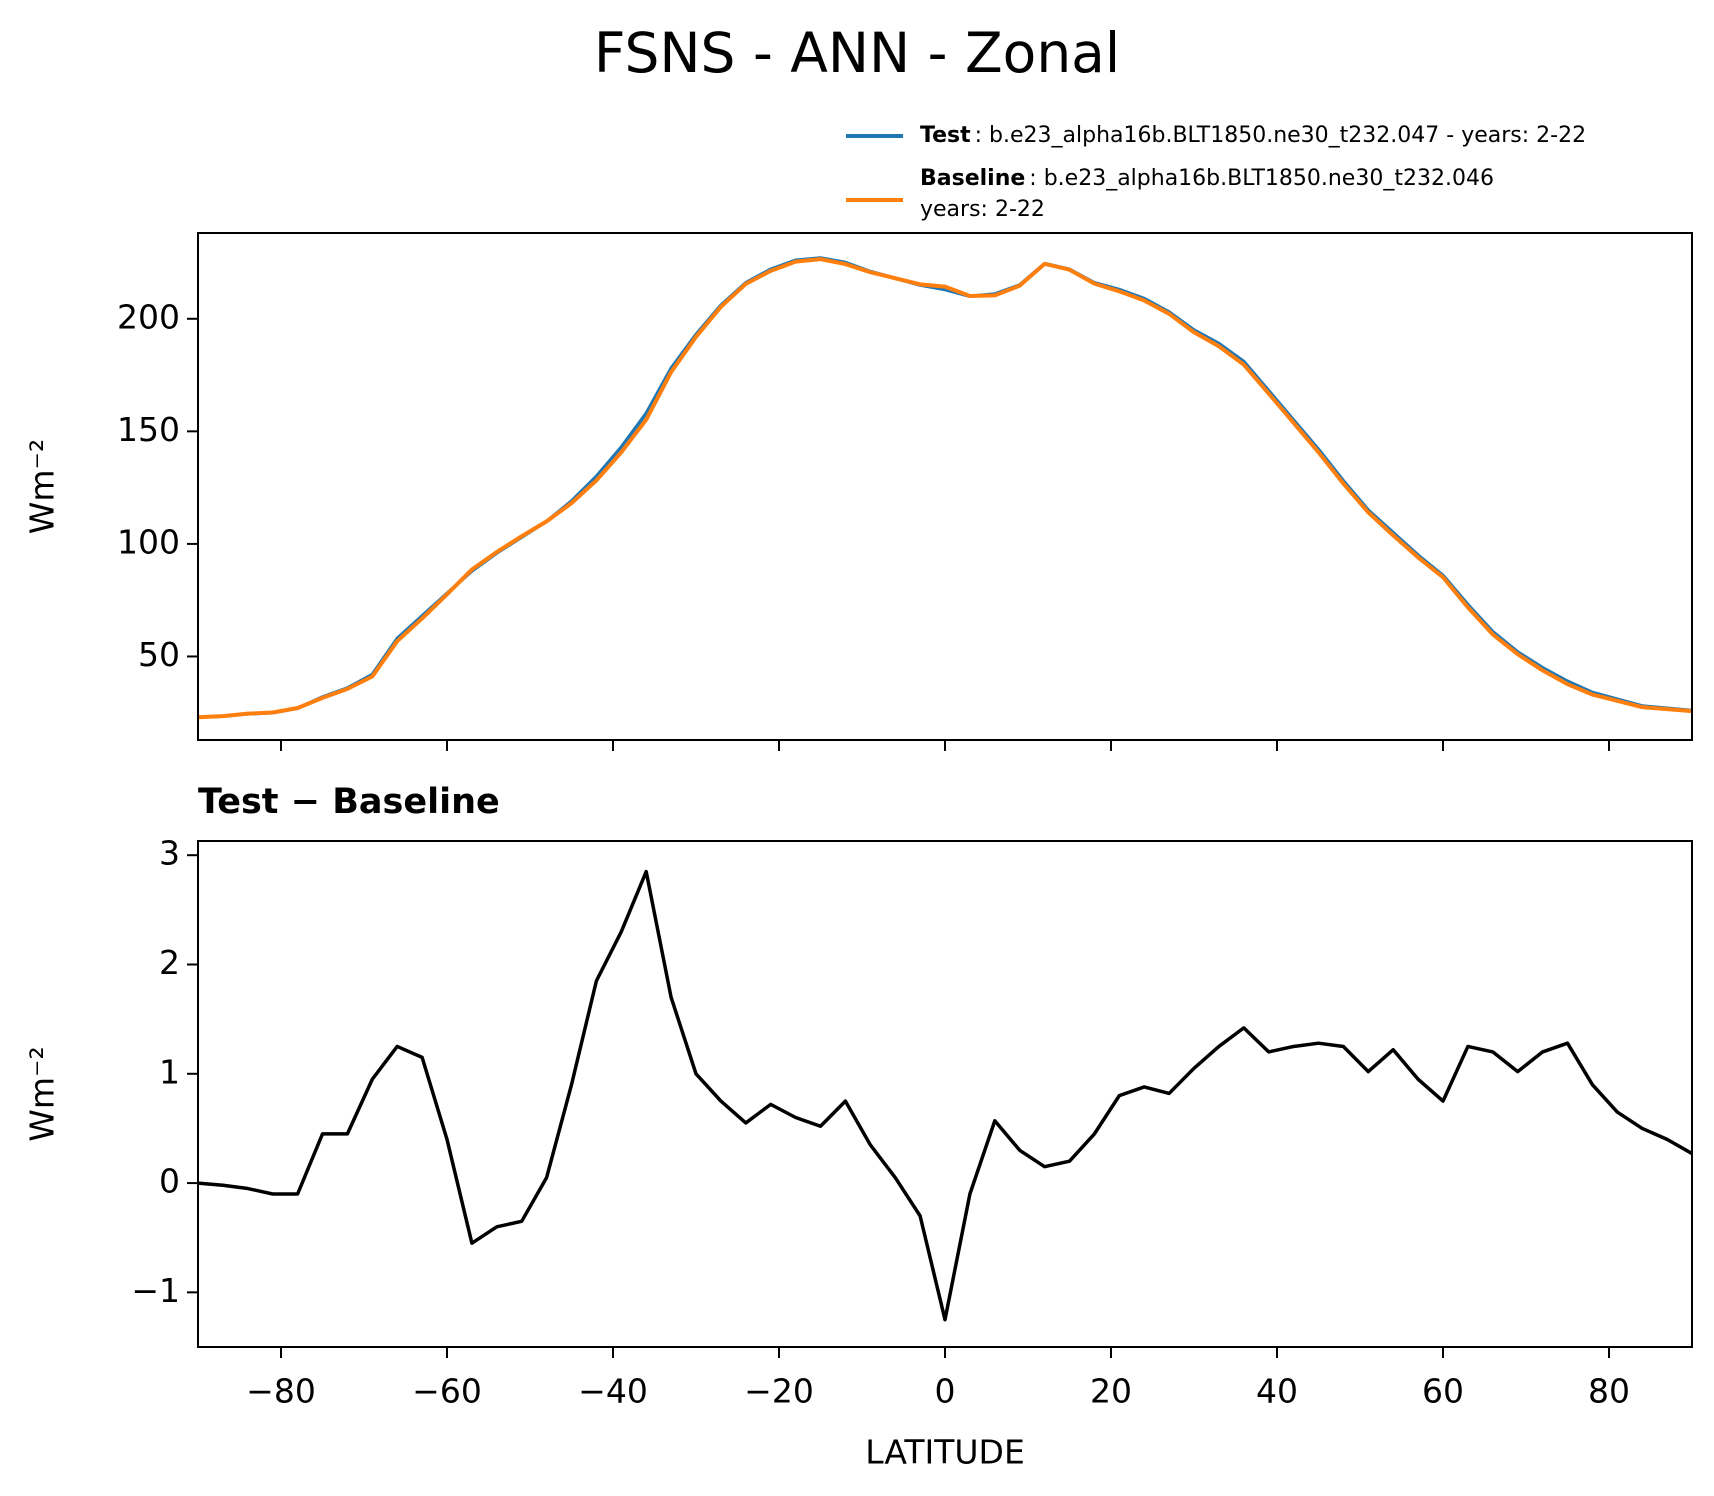 The image size is (1714, 1496). What do you see at coordinates (155, 1290) in the screenshot?
I see `y-tick-label: −1` at bounding box center [155, 1290].